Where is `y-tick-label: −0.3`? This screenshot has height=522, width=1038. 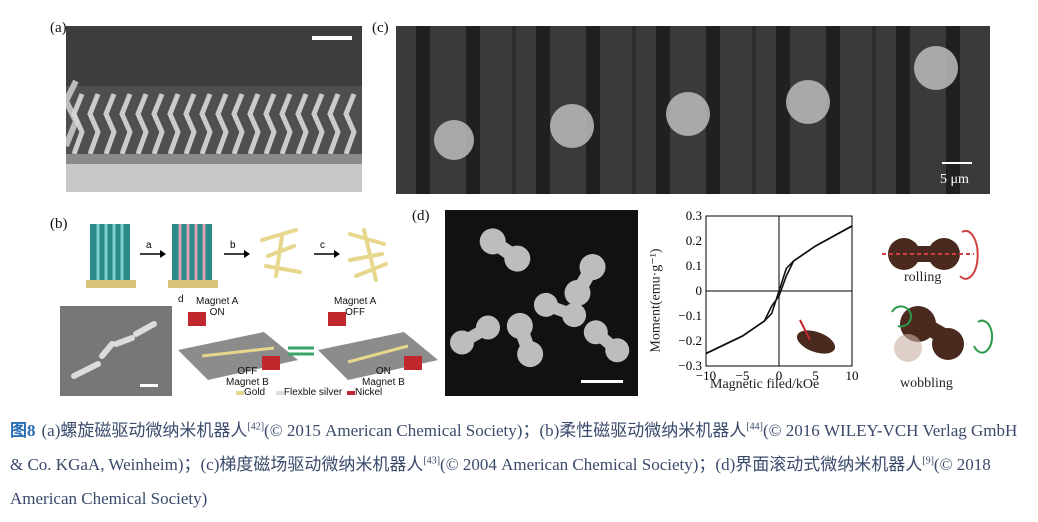
y-tick-label: −0.3 is located at coordinates (690, 365).